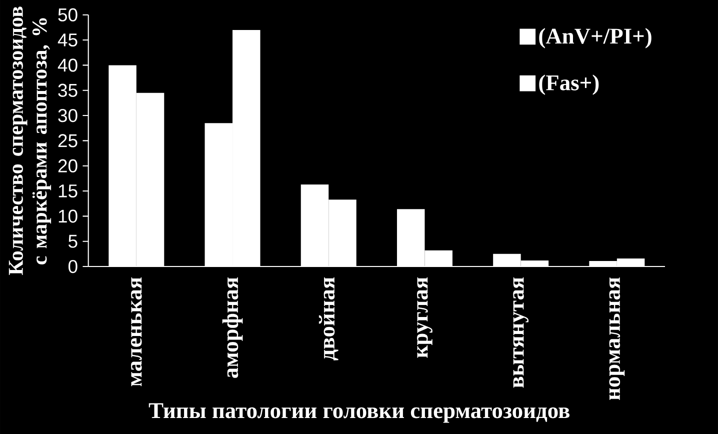  Describe the element at coordinates (68, 191) in the screenshot. I see `y-tick-label: 15` at that location.